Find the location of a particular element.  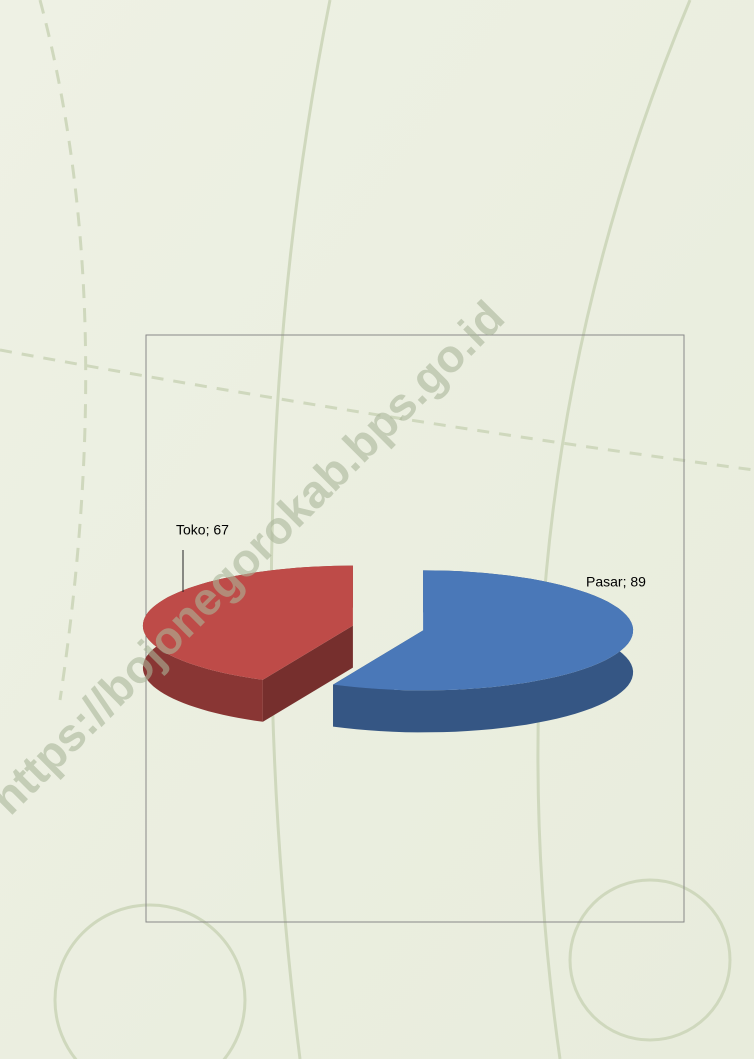

pie is located at coordinates (388, 649).